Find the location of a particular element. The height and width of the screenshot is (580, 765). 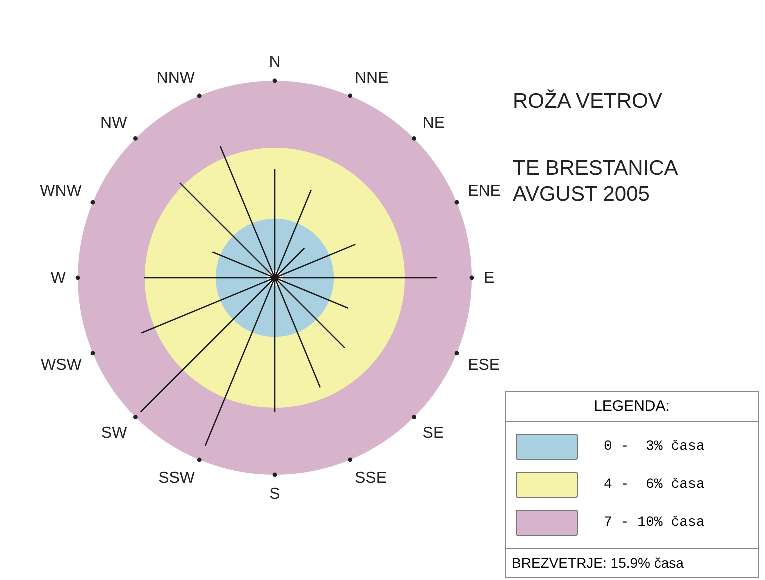

spoke-label: NNW is located at coordinates (176, 78).